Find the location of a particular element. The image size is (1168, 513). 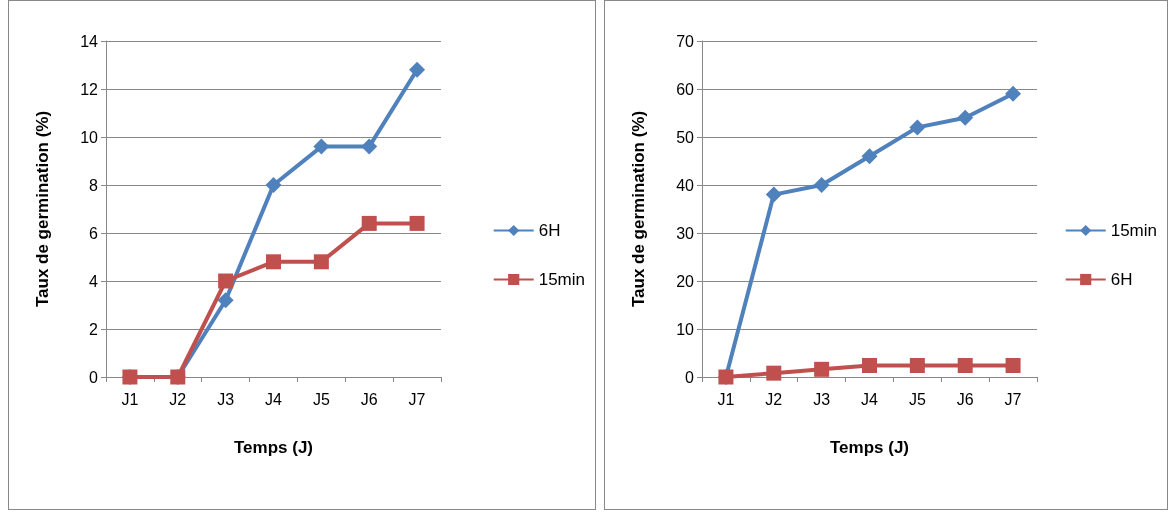

y-tick-label: 4 is located at coordinates (94, 281).